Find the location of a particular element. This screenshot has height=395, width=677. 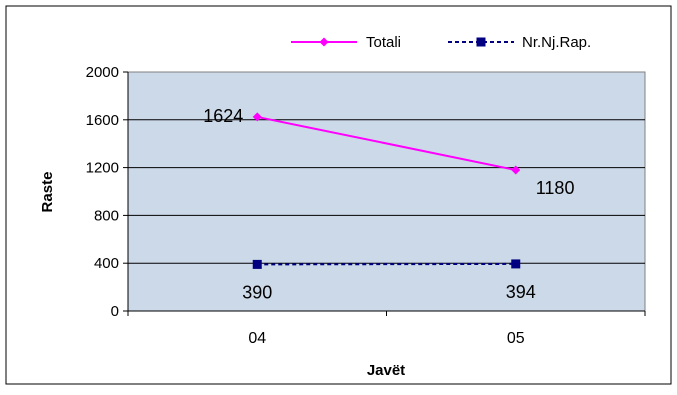

y-tick-label: 1600 is located at coordinates (102, 120).